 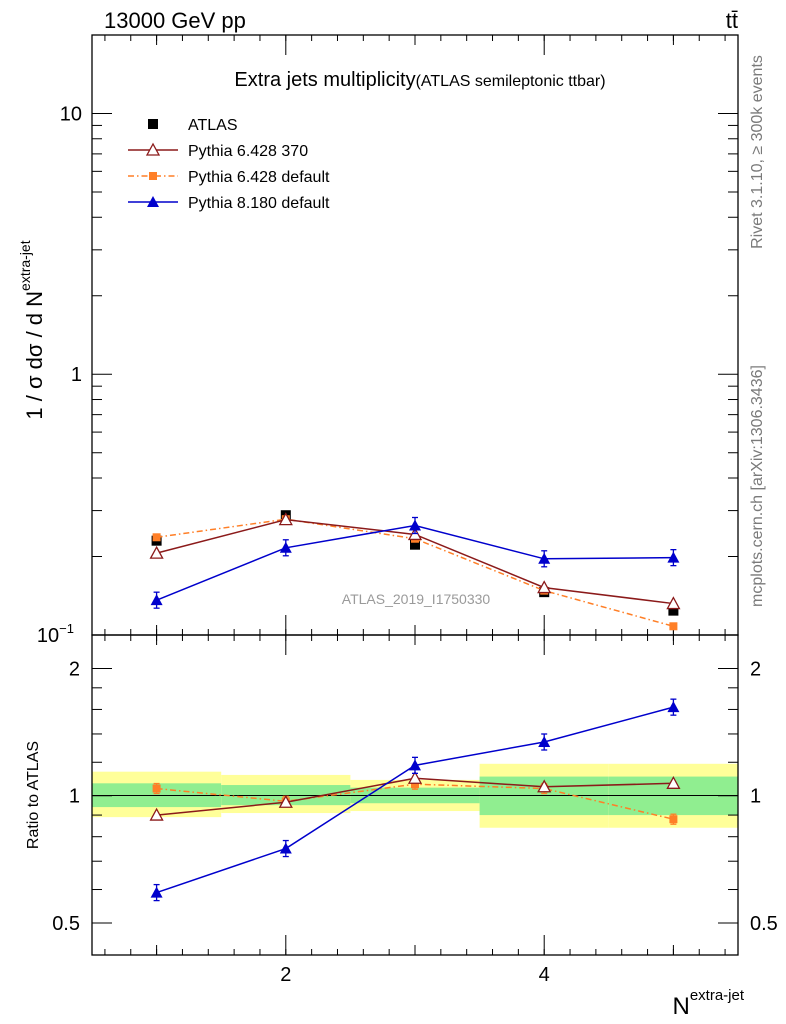 What do you see at coordinates (680, 1006) in the screenshot?
I see `x-axis-label-main: N` at bounding box center [680, 1006].